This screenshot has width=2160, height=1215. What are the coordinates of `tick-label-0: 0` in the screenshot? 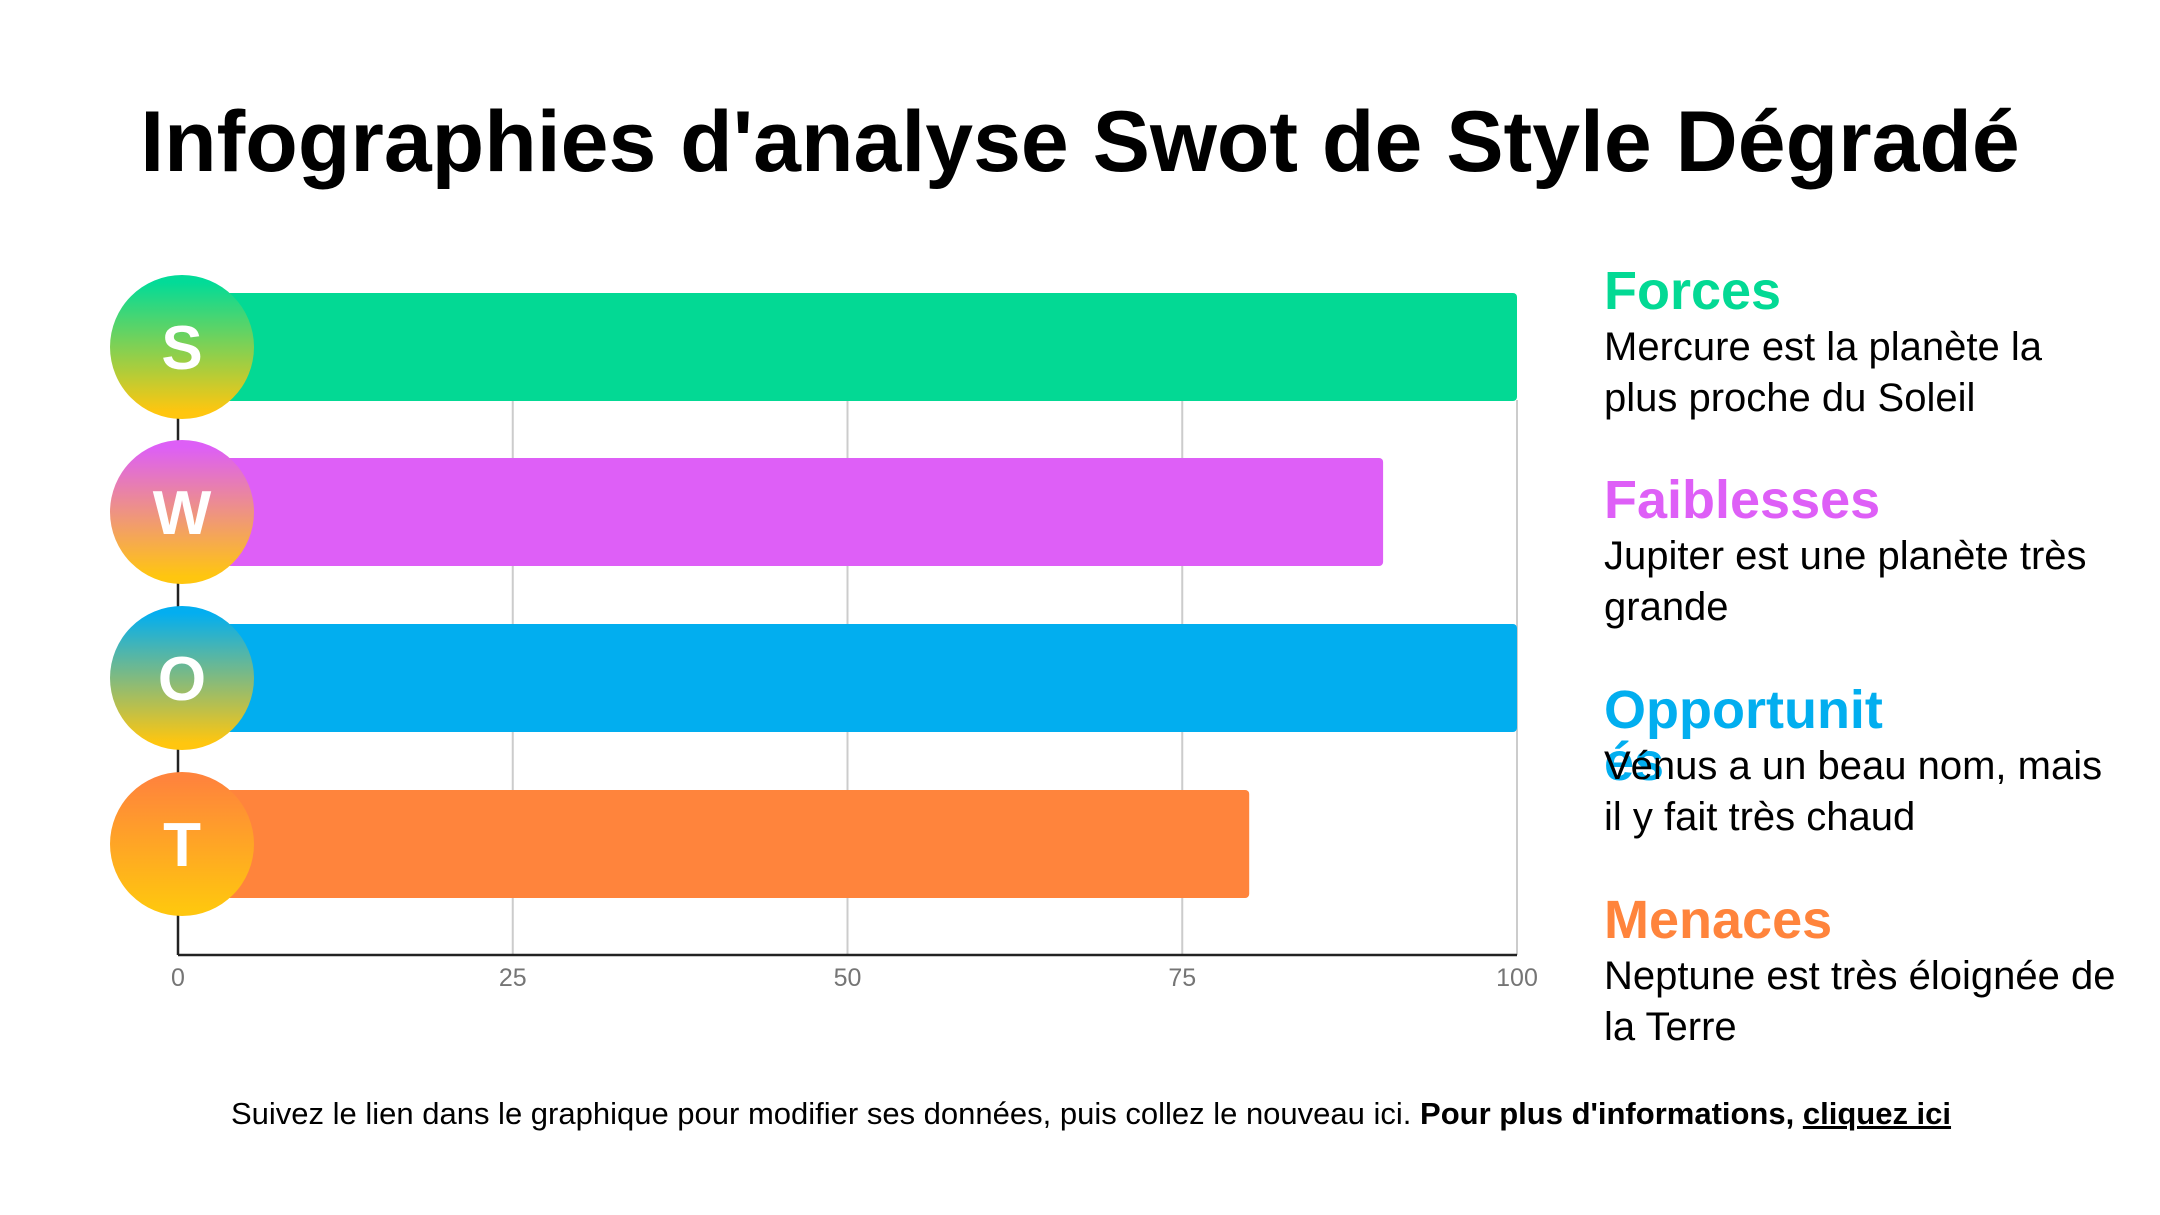 It's located at (178, 978).